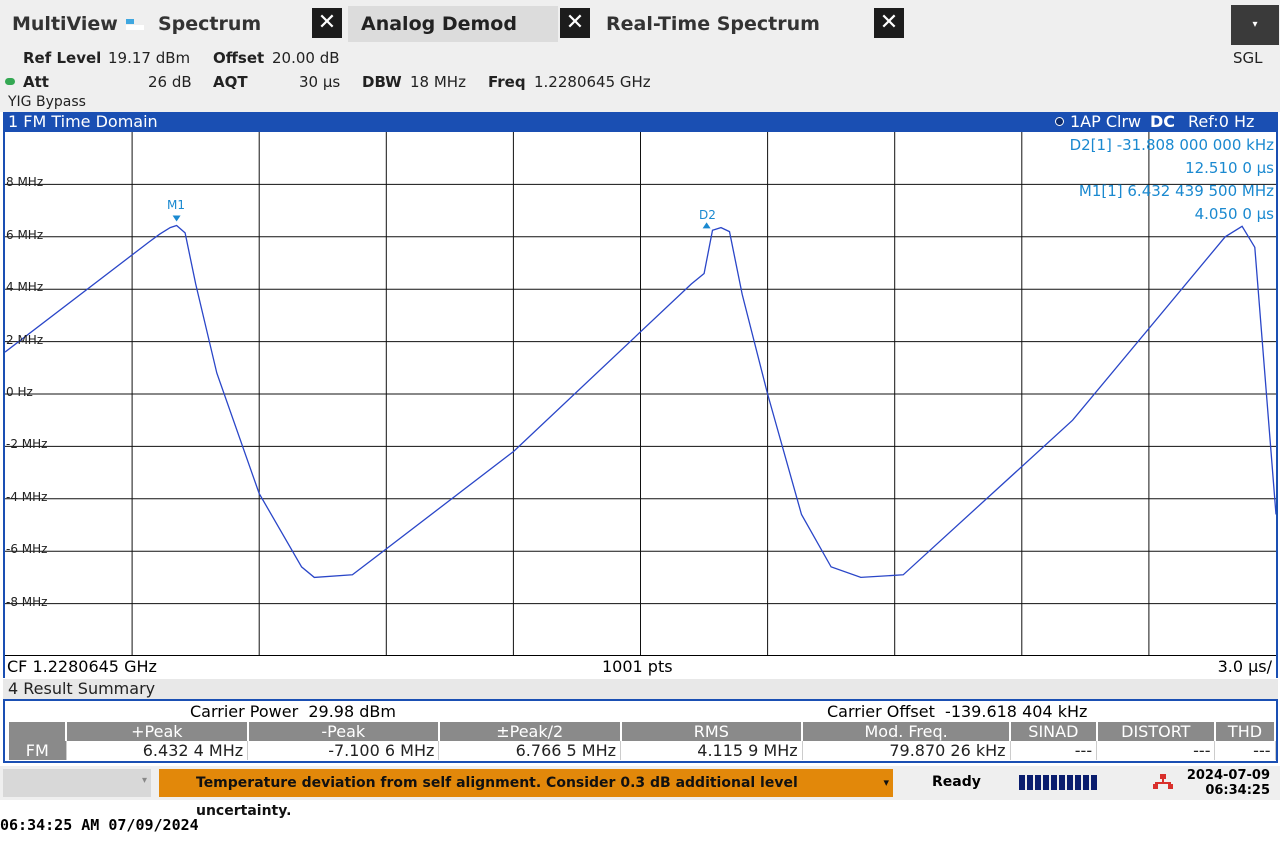 The width and height of the screenshot is (1280, 850). What do you see at coordinates (453, 24) in the screenshot?
I see `tab-analog-demod: Analog Demod` at bounding box center [453, 24].